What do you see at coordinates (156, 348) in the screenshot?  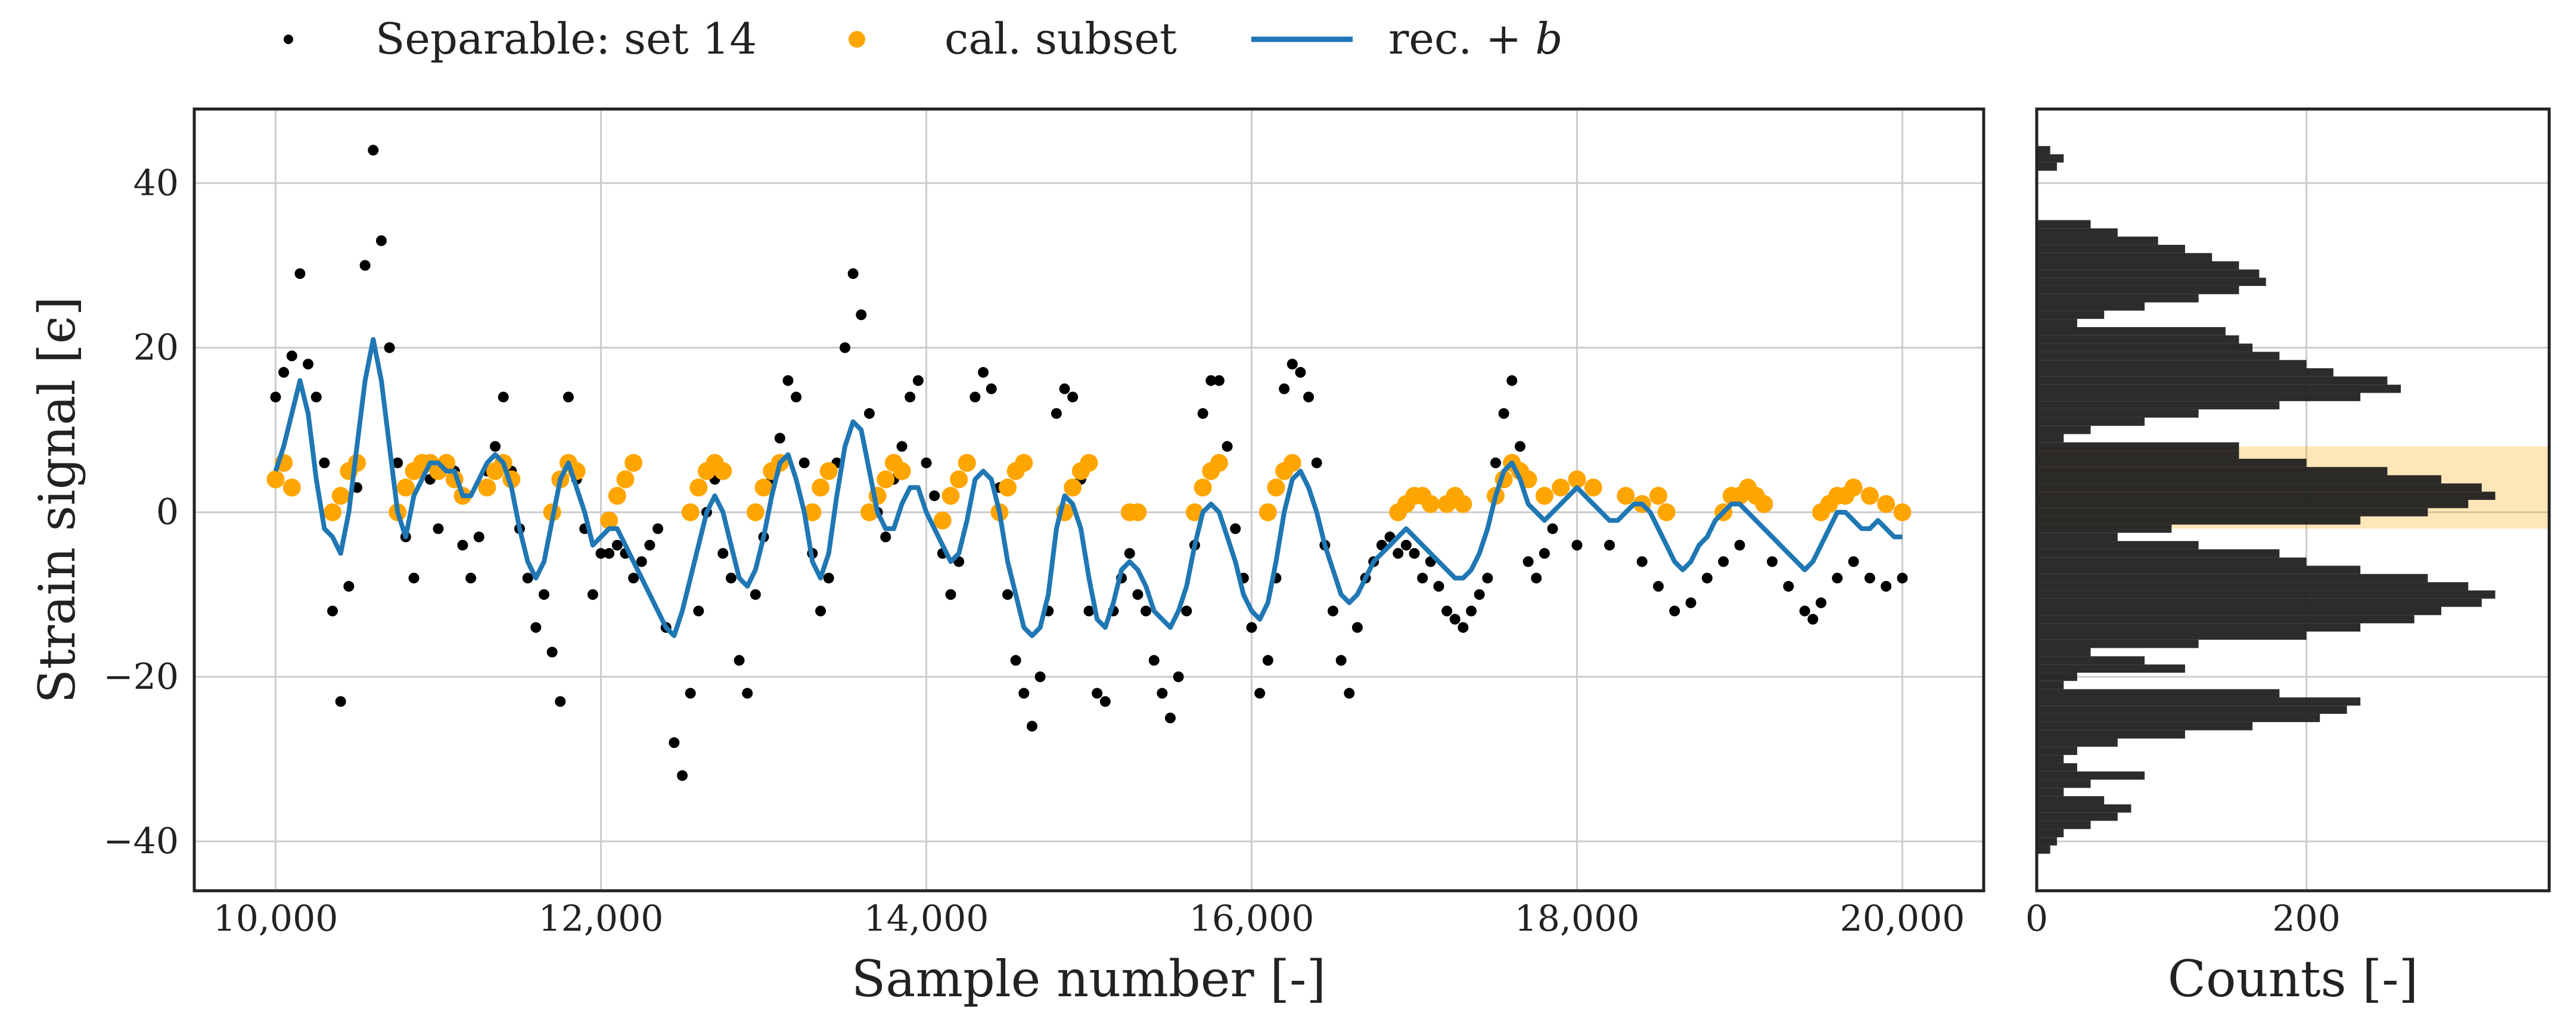 I see `main-y-tick-label: 20` at bounding box center [156, 348].